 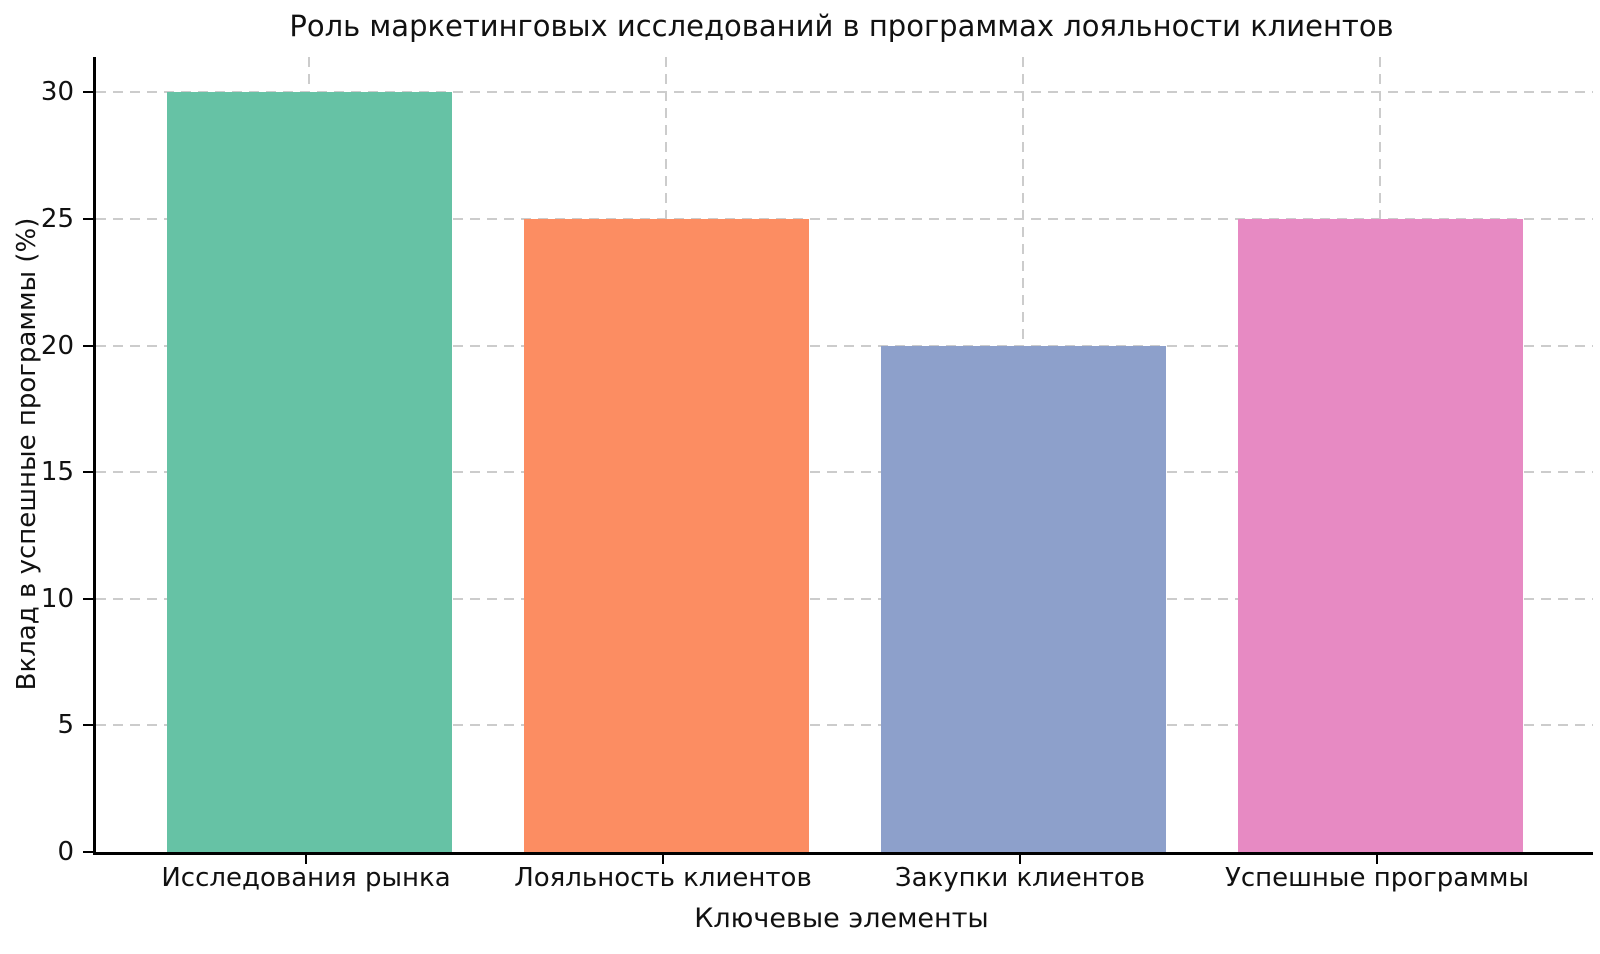 What do you see at coordinates (57, 92) in the screenshot?
I see `y-tick-label: 30` at bounding box center [57, 92].